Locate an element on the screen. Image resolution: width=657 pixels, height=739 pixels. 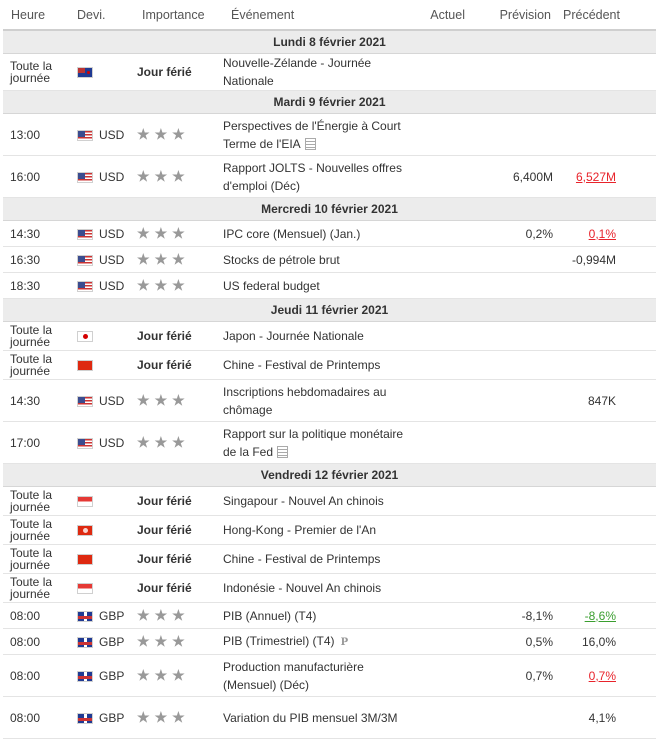
event-name-cell: Indonésie - Nouvel An chinois is located at coordinates (318, 588).